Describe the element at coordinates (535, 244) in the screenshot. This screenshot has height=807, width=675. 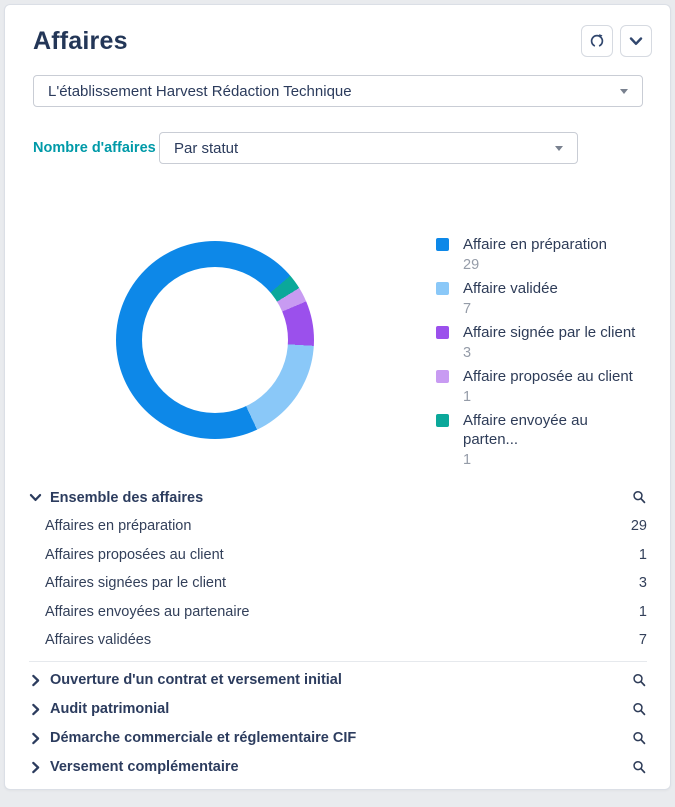
I see `legend-label: Affaire en préparation` at that location.